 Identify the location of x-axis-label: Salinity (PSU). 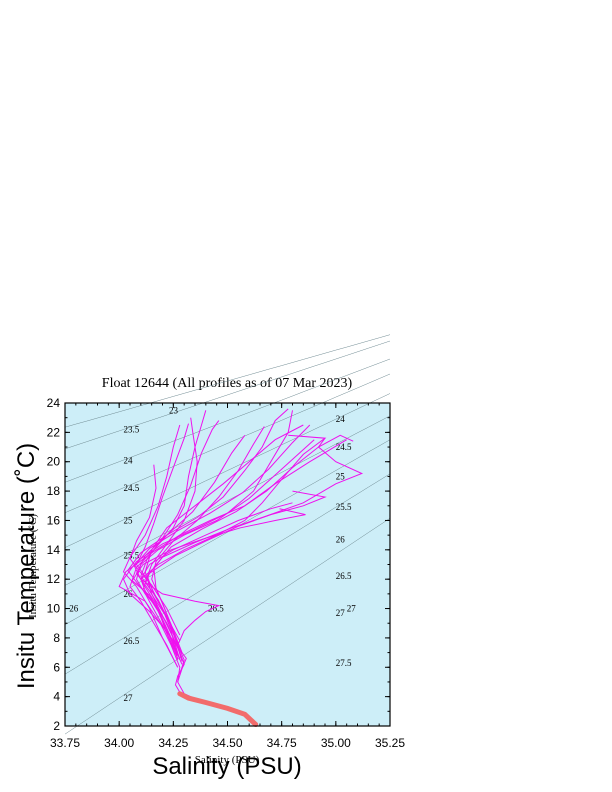
(226, 766).